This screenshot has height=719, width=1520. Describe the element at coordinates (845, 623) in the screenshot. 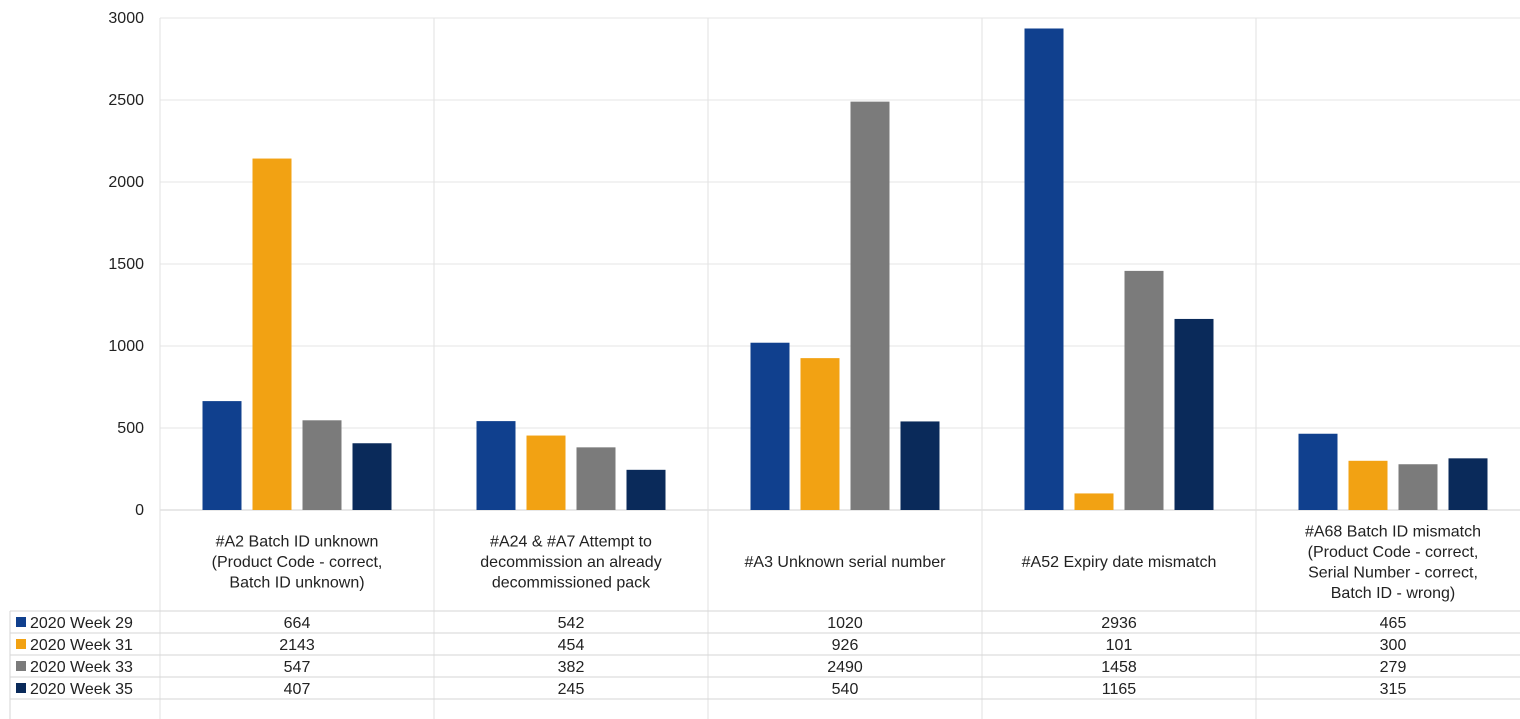

I see `data-table-cell: 1020` at that location.